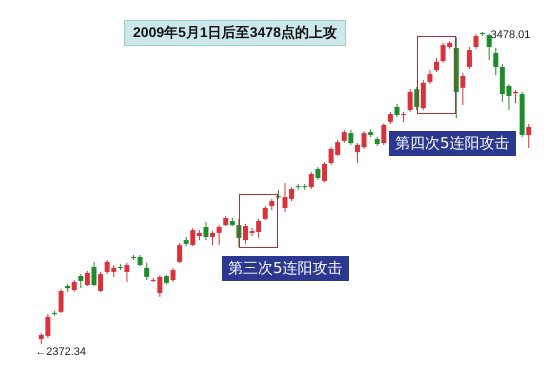 This screenshot has width=560, height=372. Describe the element at coordinates (285, 268) in the screenshot. I see `annotation: 第三次5连阳攻击` at that location.